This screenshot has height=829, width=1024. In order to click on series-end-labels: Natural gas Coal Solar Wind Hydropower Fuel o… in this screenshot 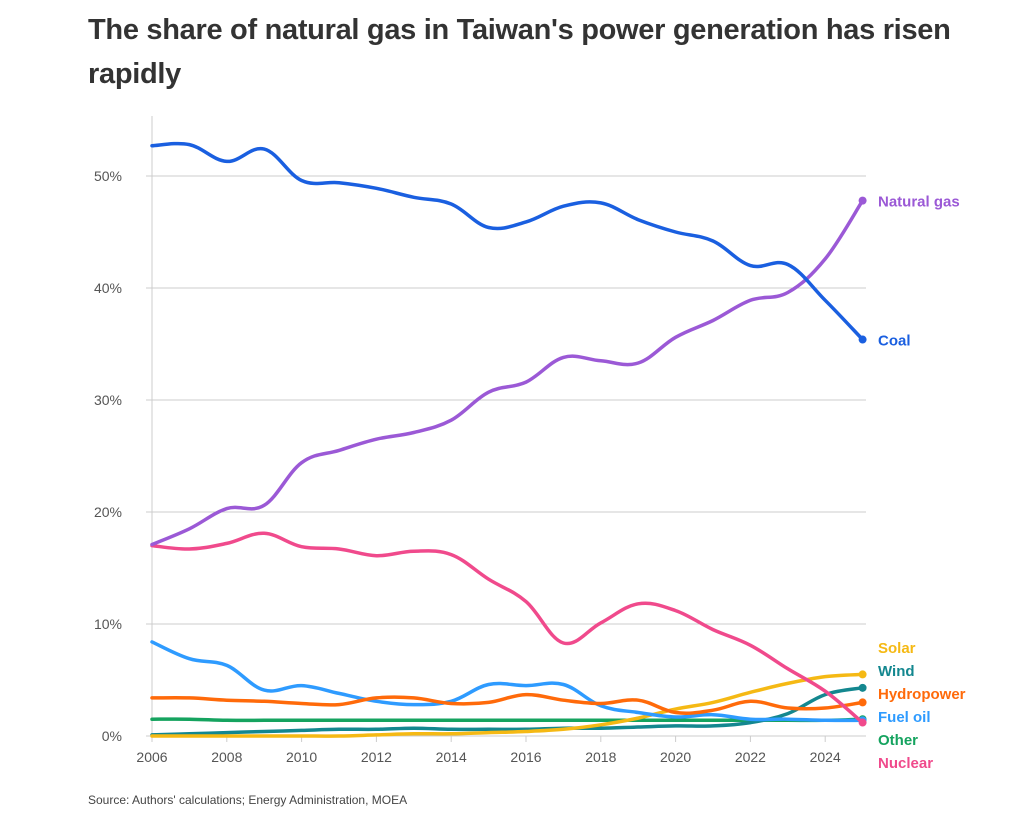, I will do `click(922, 483)`.